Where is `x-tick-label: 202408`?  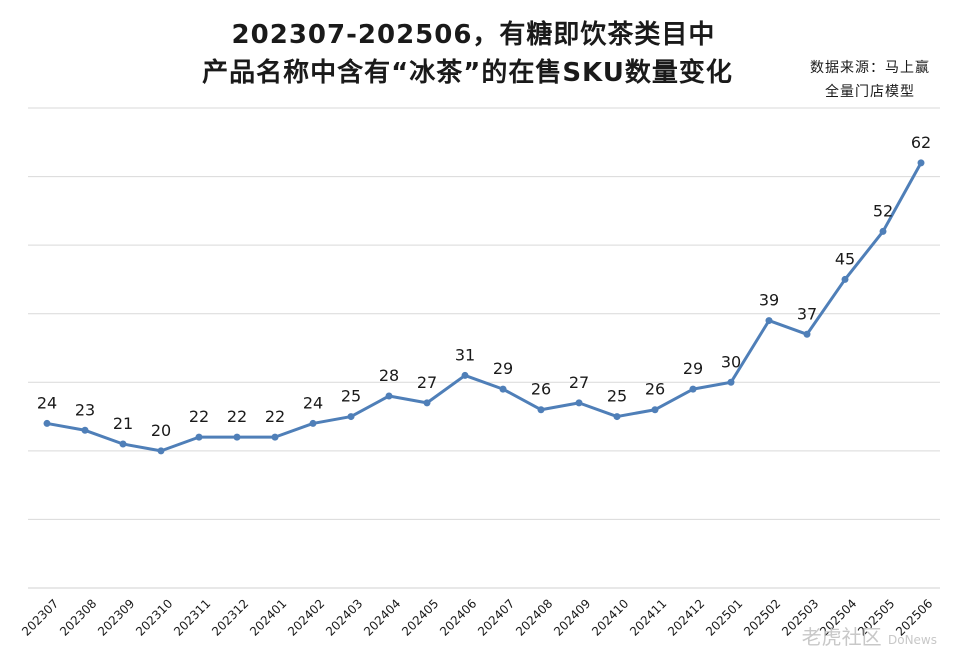 x-tick-label: 202408 is located at coordinates (534, 617).